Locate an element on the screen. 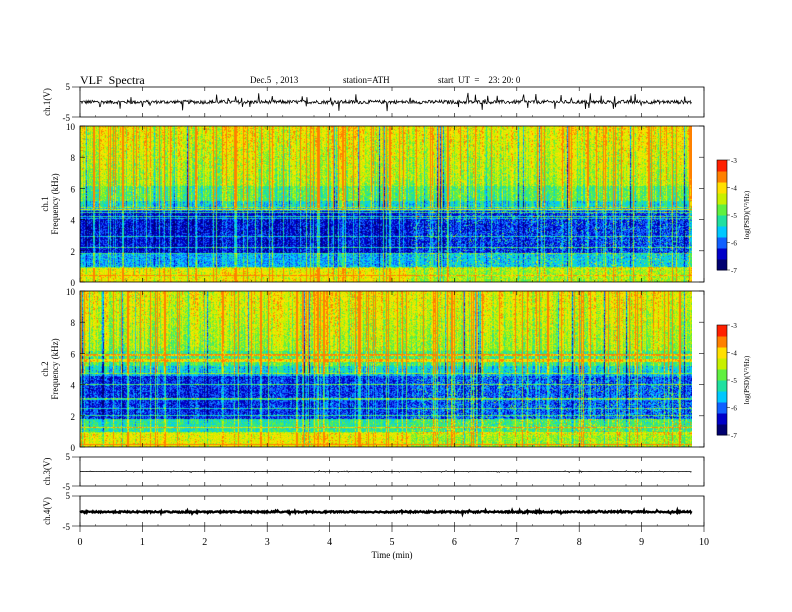  ch4-waveform-trace is located at coordinates (386, 512).